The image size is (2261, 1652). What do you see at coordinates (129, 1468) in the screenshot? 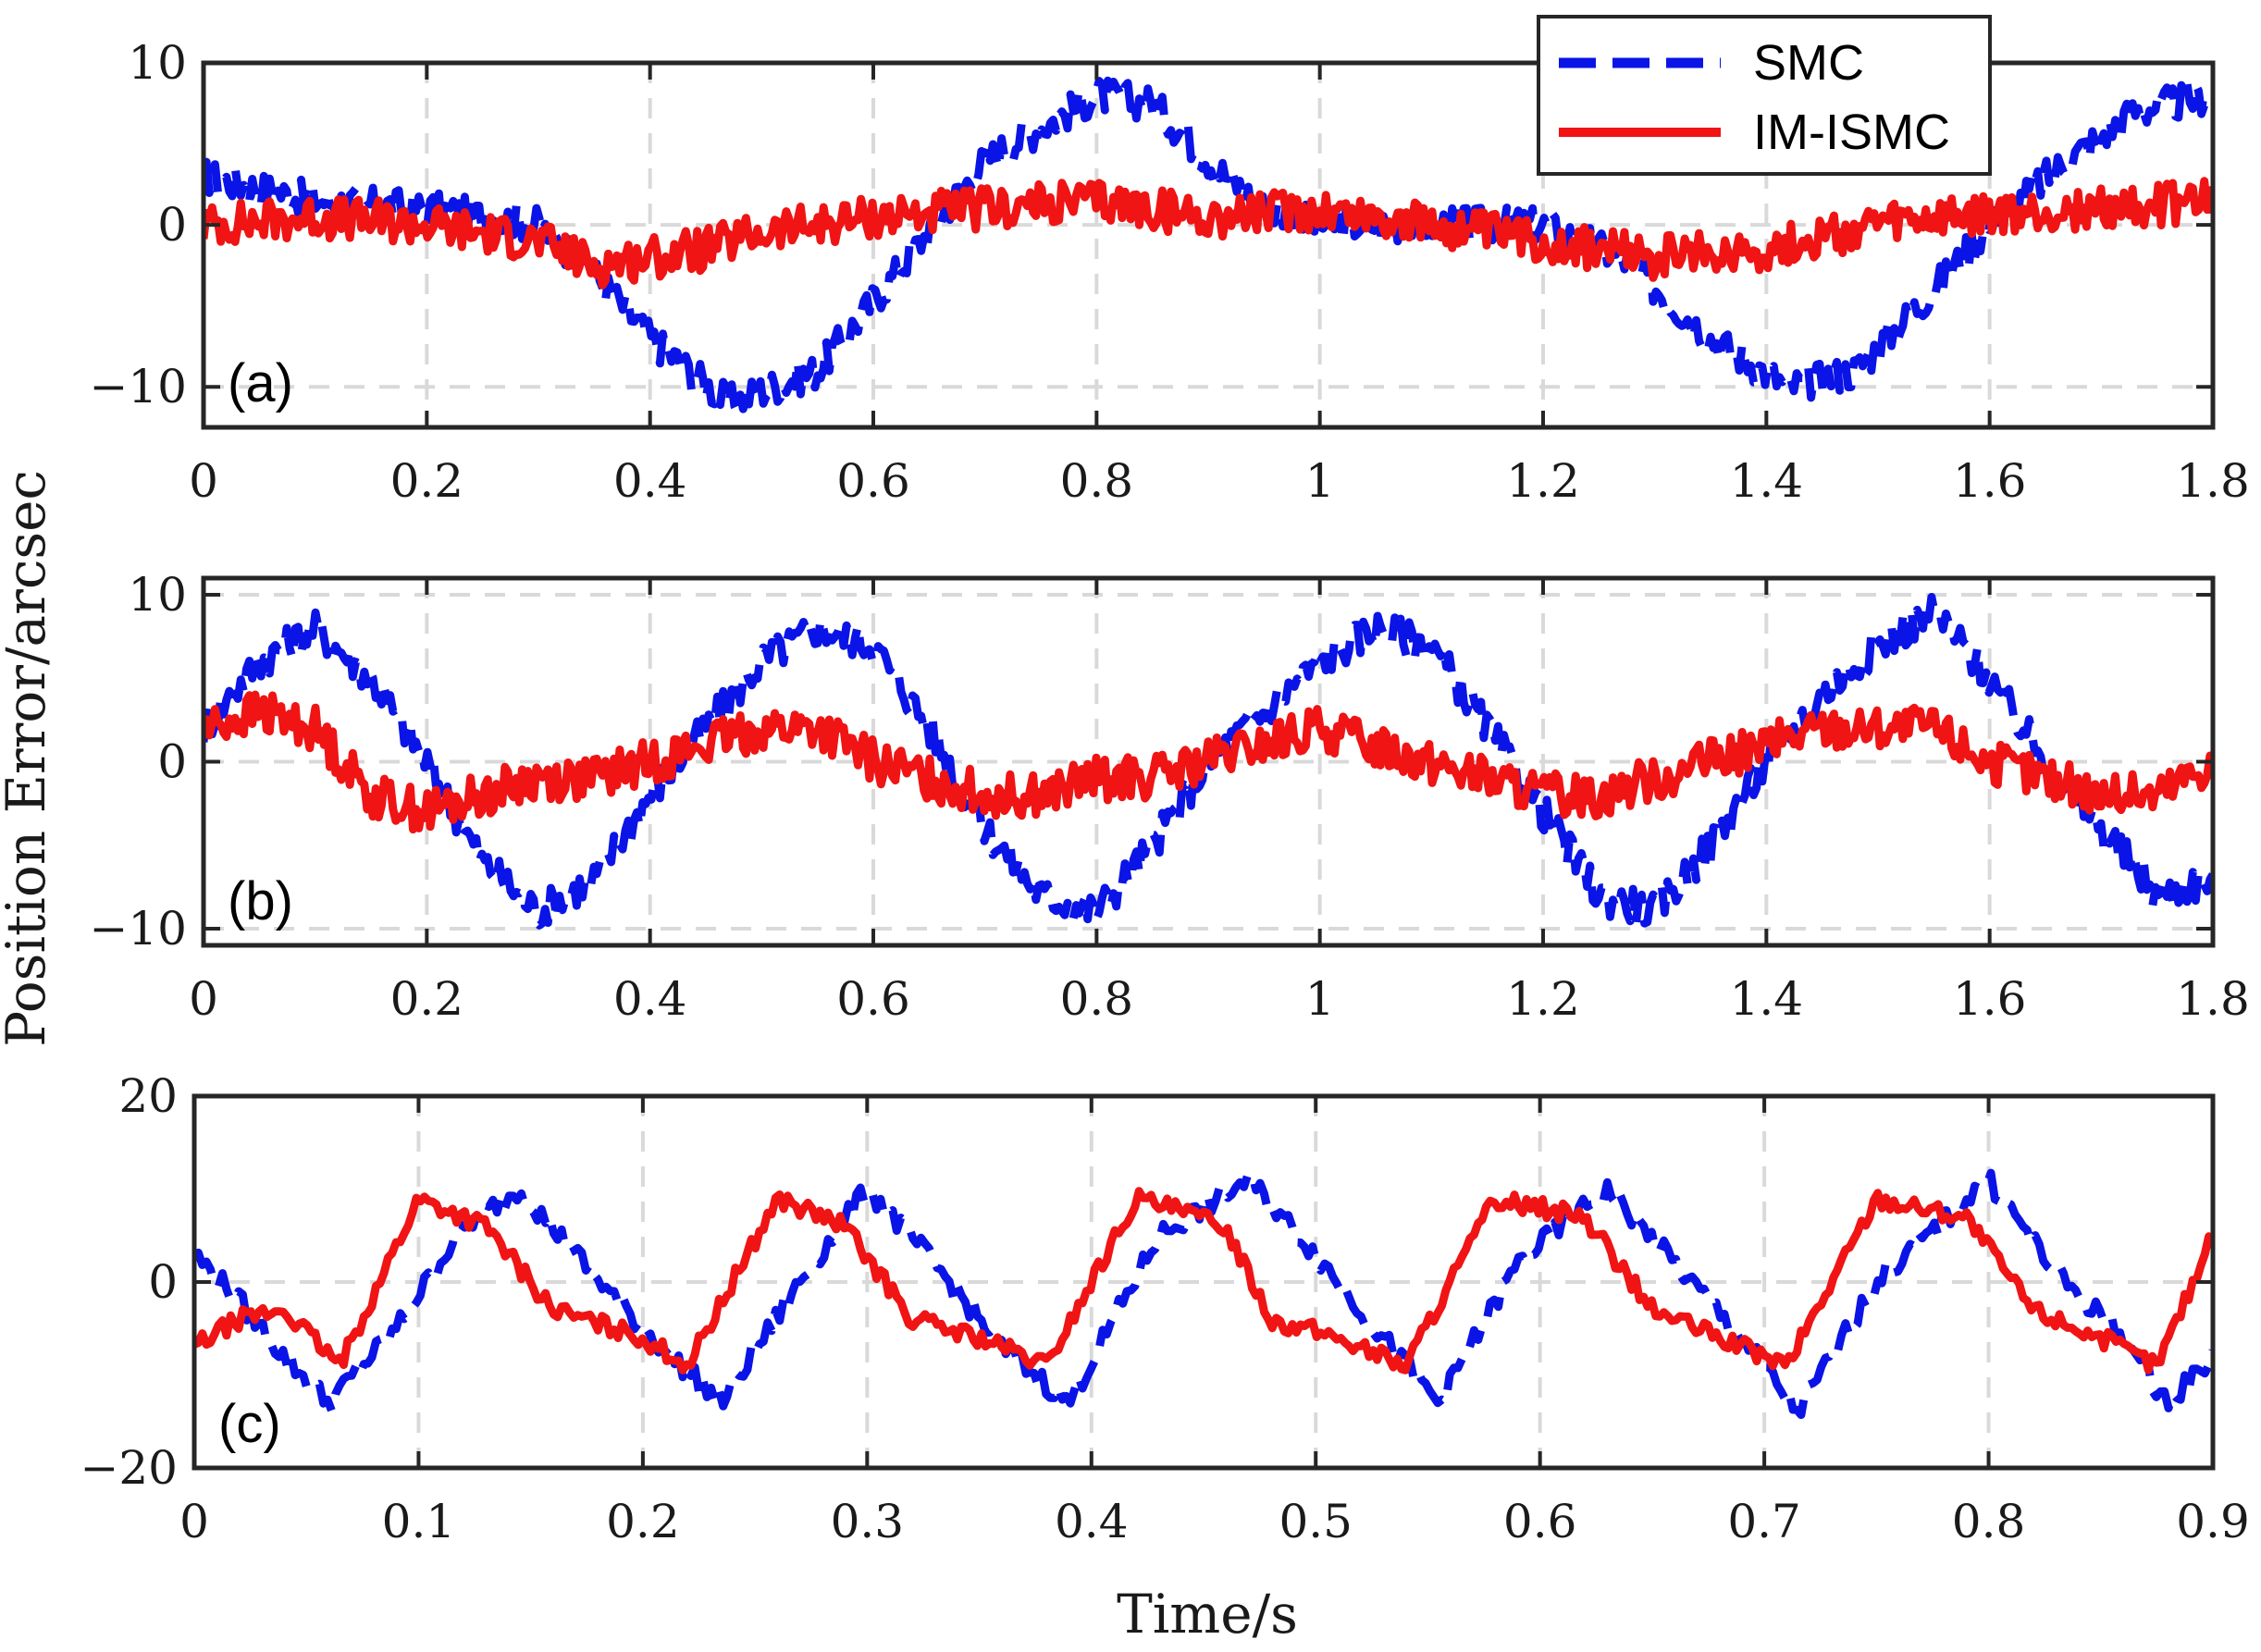
I see `y-tick-label: −20` at bounding box center [129, 1468].